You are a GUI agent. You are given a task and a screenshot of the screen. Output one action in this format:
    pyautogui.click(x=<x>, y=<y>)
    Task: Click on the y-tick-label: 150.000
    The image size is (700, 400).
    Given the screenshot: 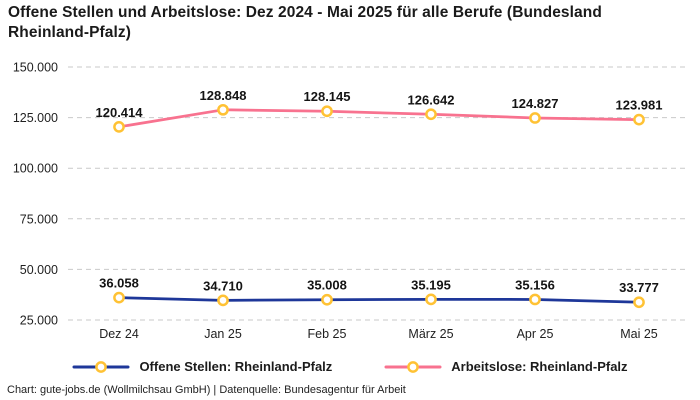 What is the action you would take?
    pyautogui.click(x=35, y=68)
    